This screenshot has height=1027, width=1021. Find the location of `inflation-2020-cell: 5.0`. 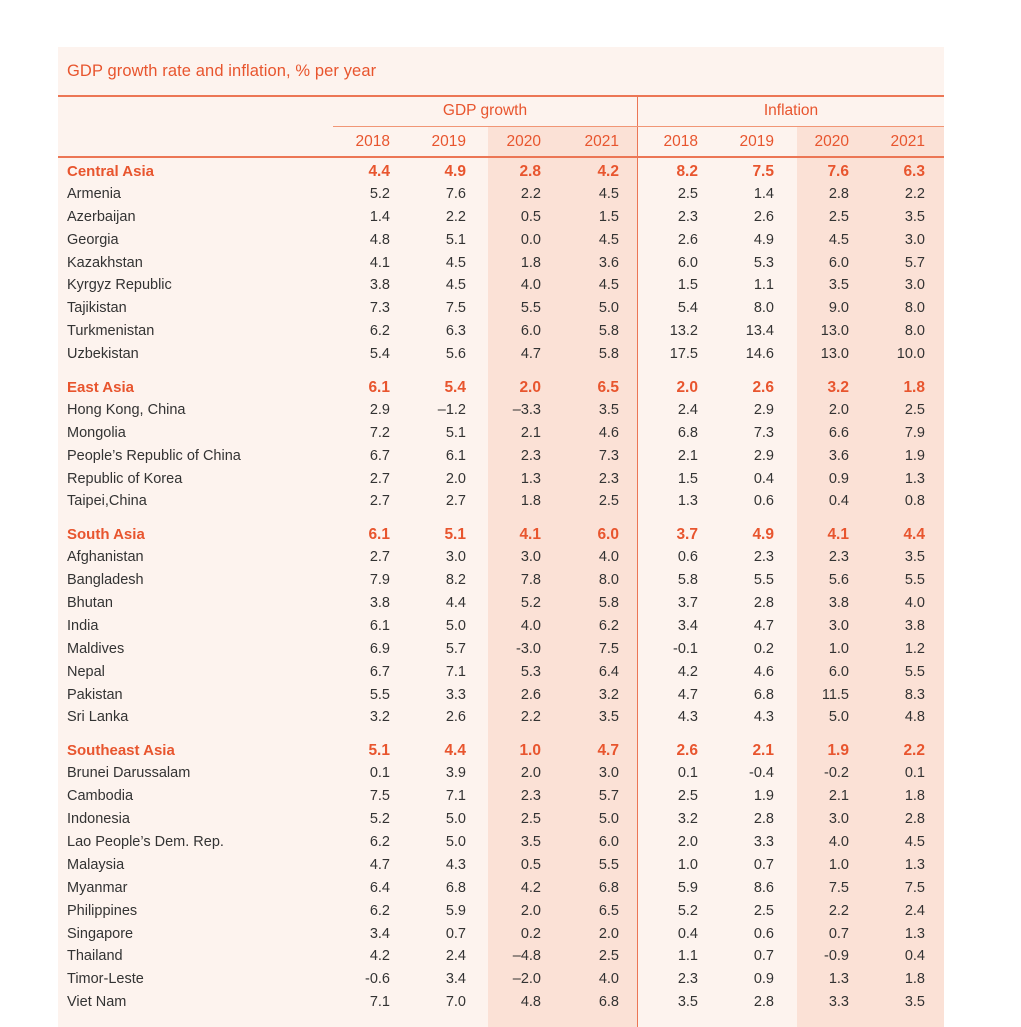

inflation-2020-cell: 5.0 is located at coordinates (838, 717).